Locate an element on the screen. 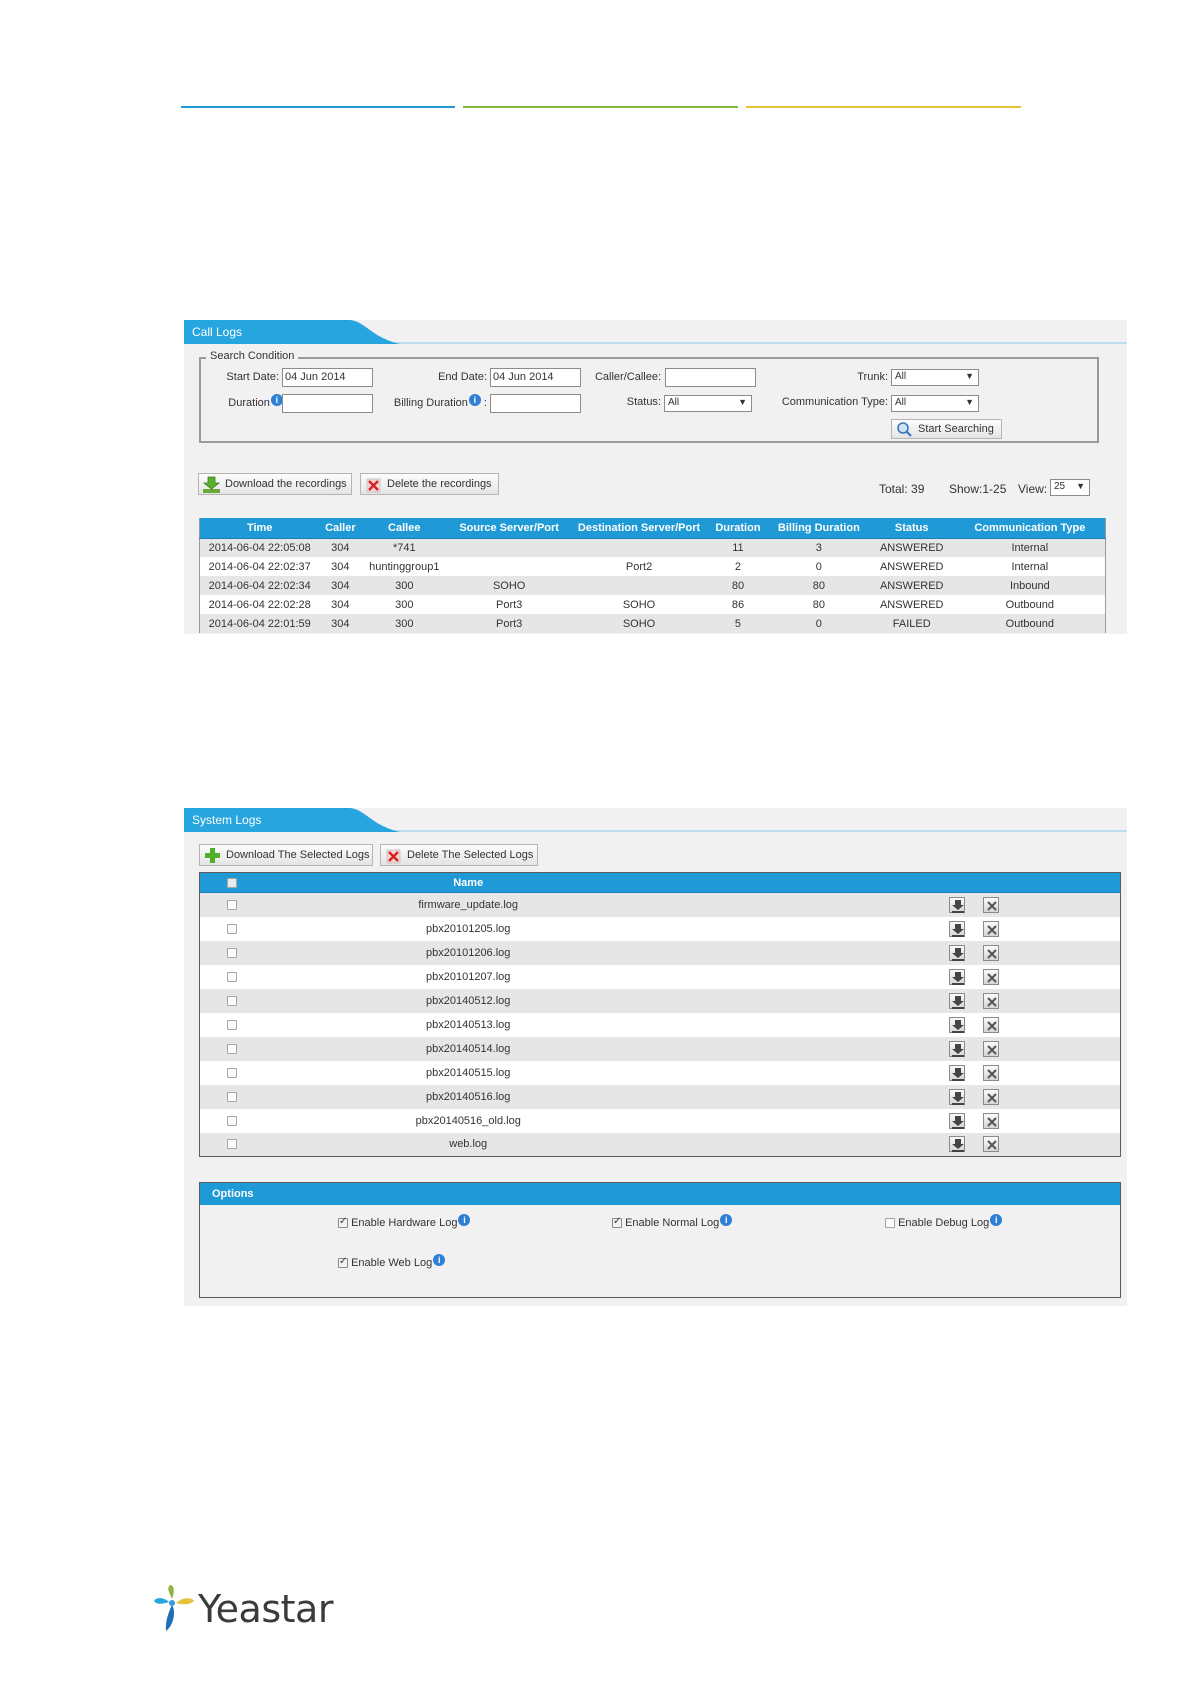 The height and width of the screenshot is (1684, 1190). table-row: pbx20140512.log is located at coordinates (660, 1000).